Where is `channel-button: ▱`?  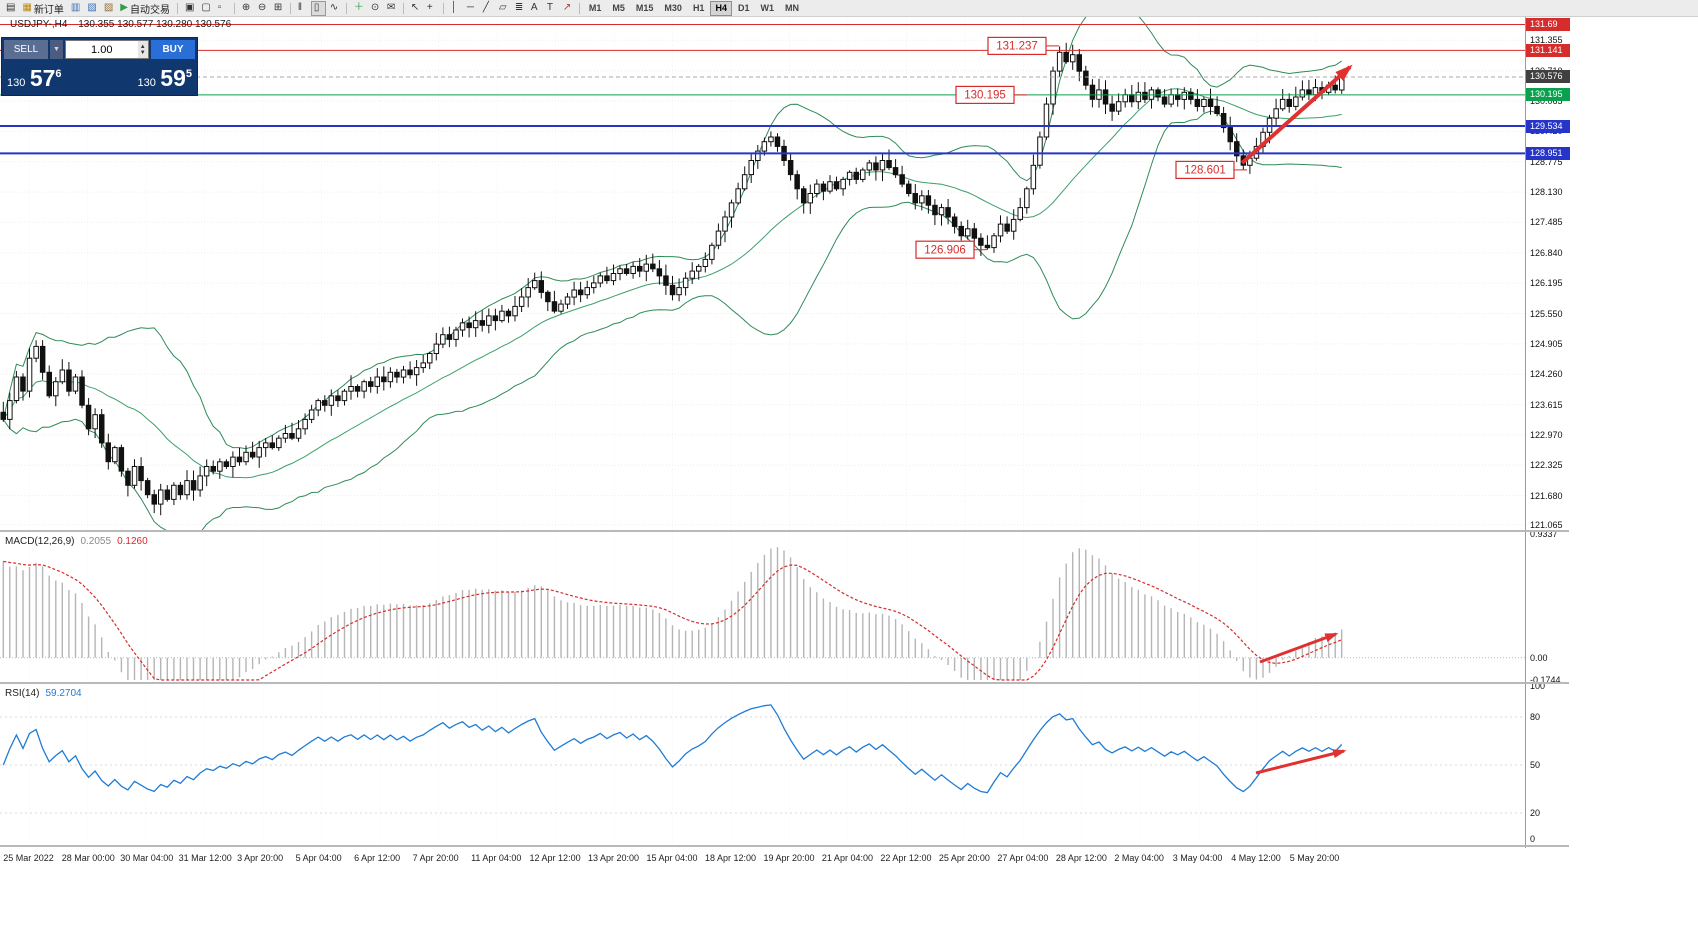 channel-button: ▱ is located at coordinates (503, 8).